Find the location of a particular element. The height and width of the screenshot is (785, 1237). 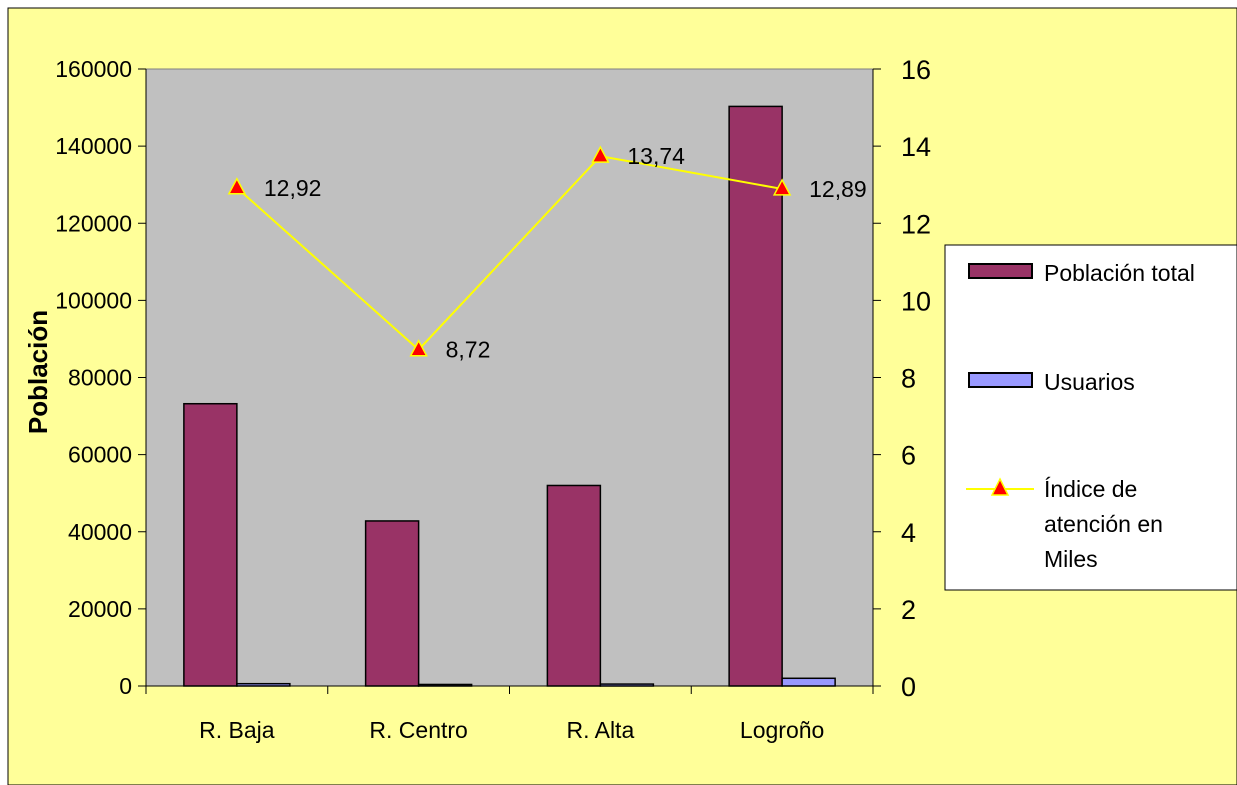

y-left-tick-label: 20000 is located at coordinates (100, 609).